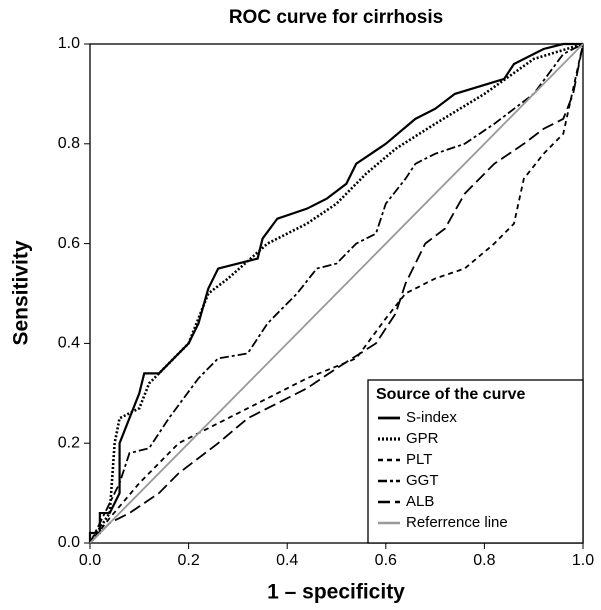 The width and height of the screenshot is (601, 610). I want to click on y-tick-label: 0.0, so click(69, 542).